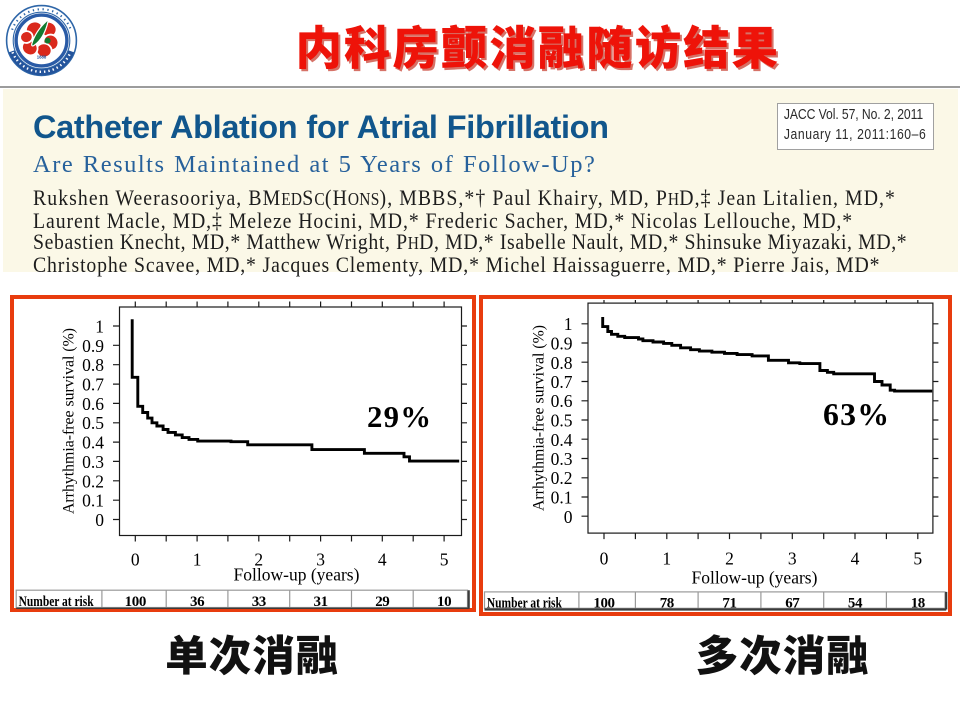 The height and width of the screenshot is (720, 960). I want to click on svg-text: 18, so click(917, 603).